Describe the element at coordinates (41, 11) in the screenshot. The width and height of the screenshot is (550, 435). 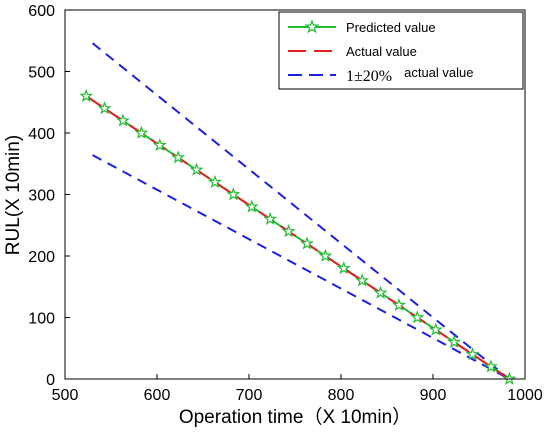
I see `y-tick-label: 600` at that location.